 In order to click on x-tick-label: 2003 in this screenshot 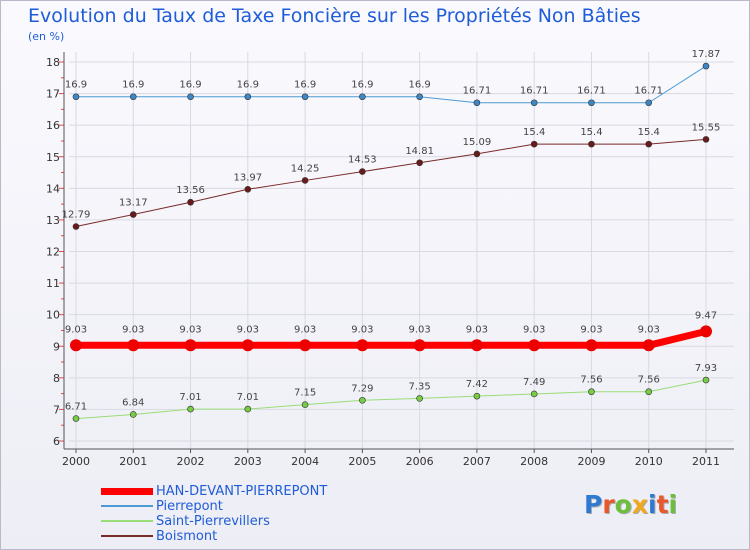, I will do `click(248, 461)`.